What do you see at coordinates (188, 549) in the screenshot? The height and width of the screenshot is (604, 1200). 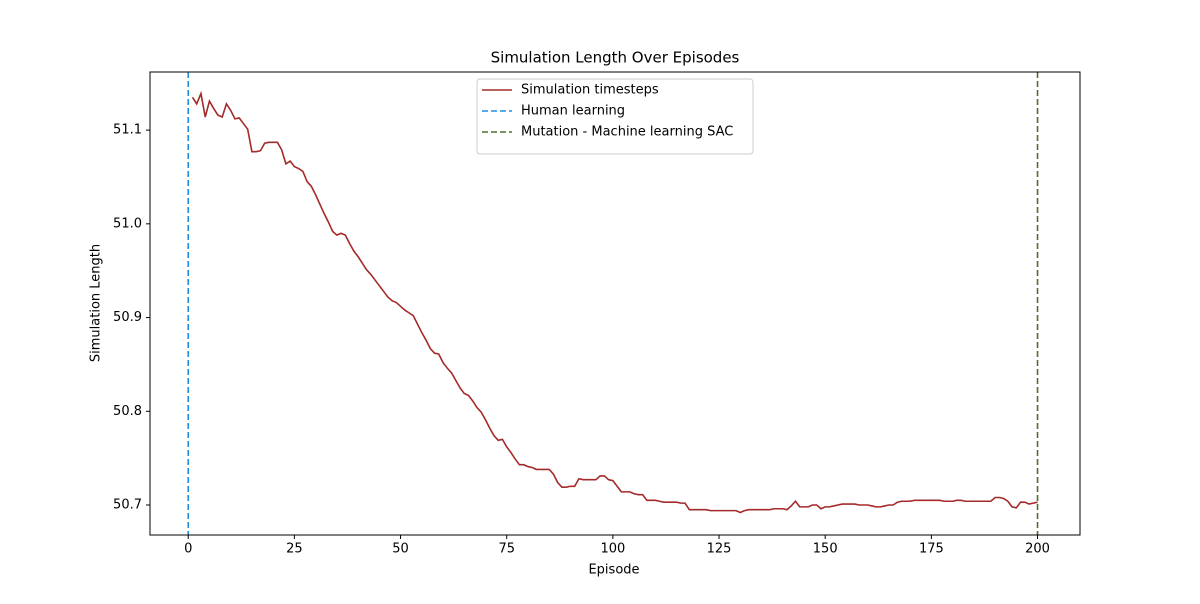 I see `x-tick-label: 0` at bounding box center [188, 549].